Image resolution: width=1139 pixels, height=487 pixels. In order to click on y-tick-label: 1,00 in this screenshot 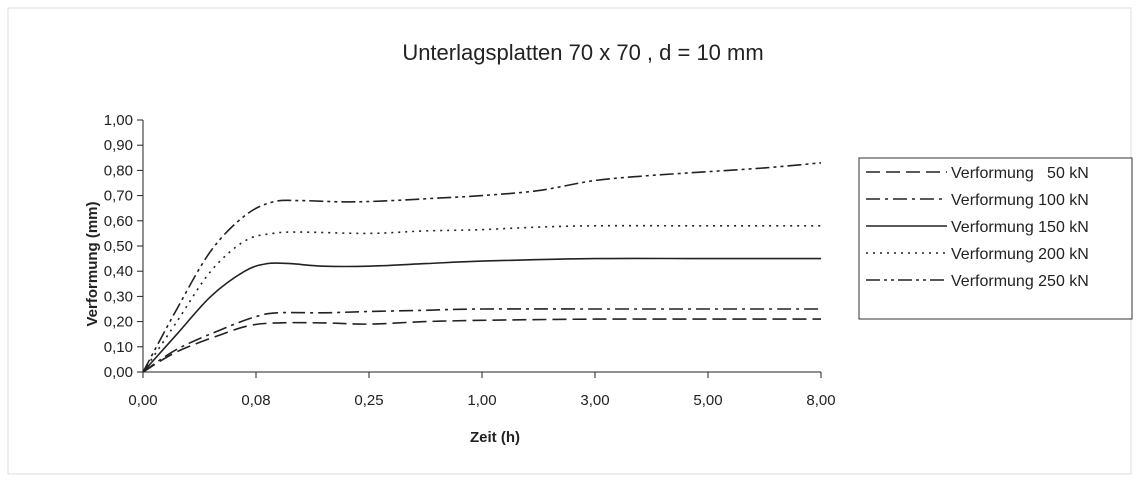, I will do `click(118, 120)`.